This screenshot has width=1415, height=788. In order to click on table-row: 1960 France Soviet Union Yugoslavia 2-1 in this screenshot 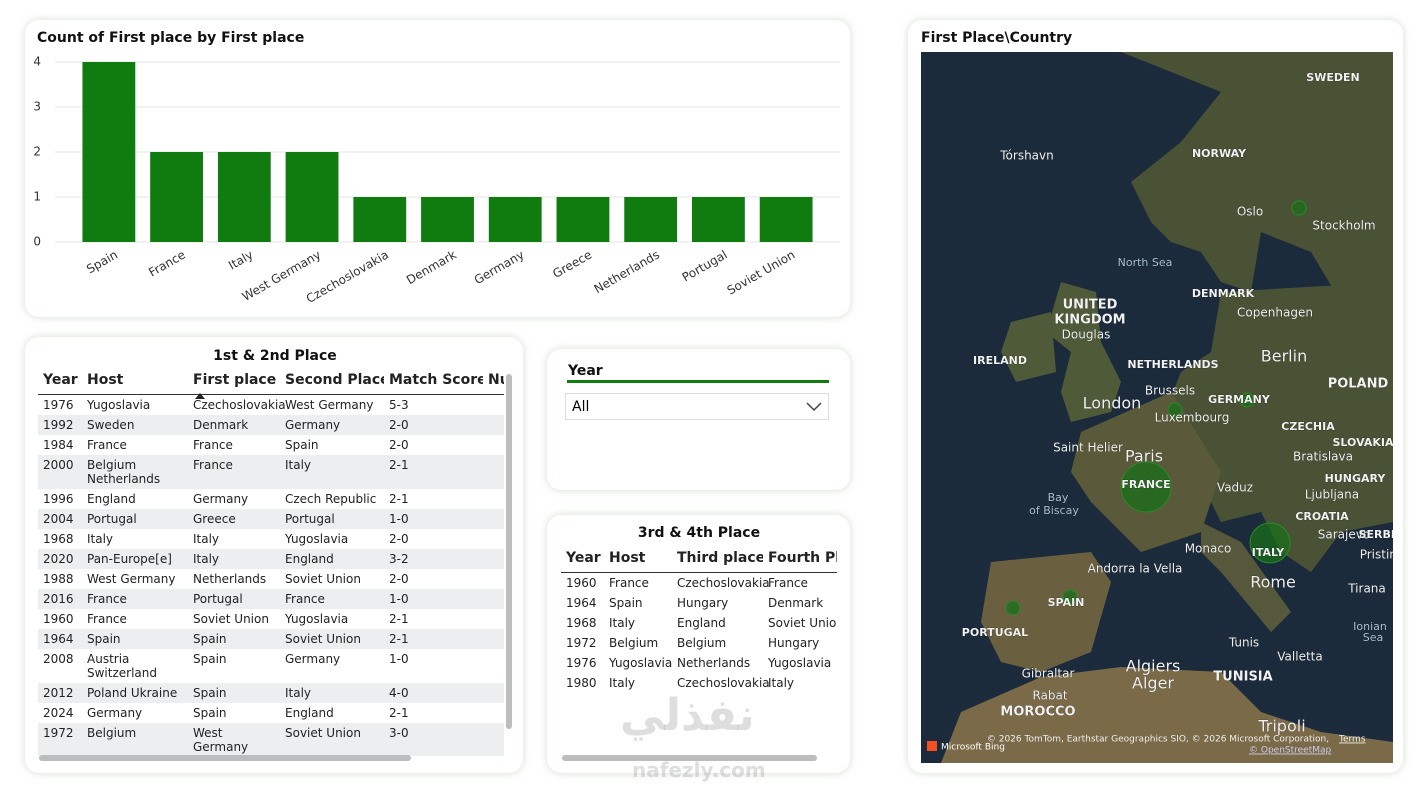, I will do `click(271, 619)`.